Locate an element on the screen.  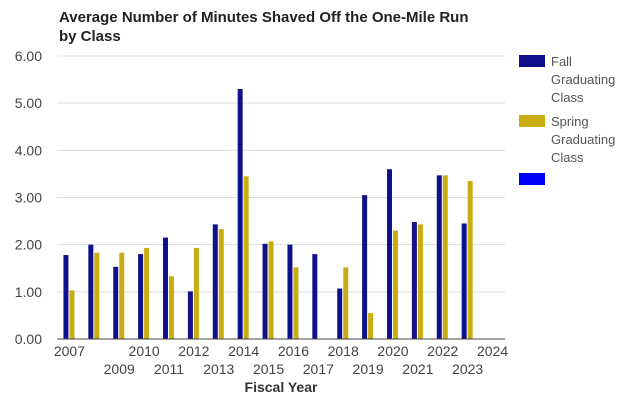
bar-series-0-2014 is located at coordinates (240, 214).